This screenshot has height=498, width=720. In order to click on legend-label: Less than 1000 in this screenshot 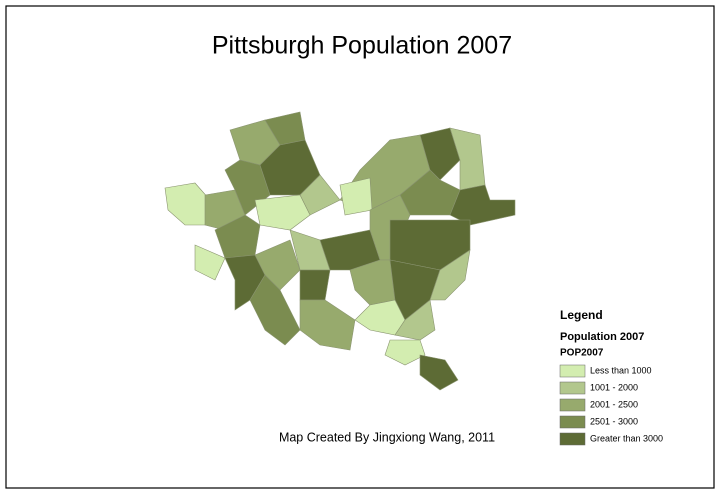, I will do `click(621, 370)`.